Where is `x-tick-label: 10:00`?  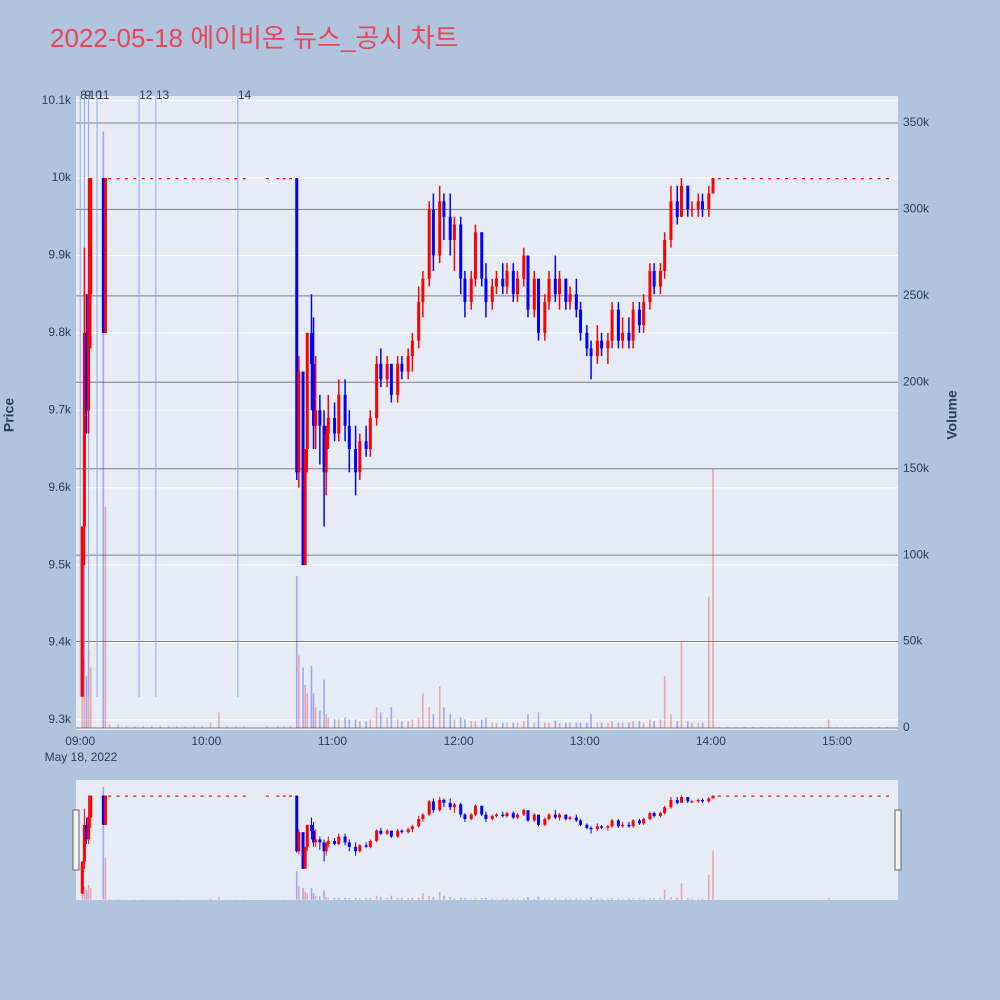 x-tick-label: 10:00 is located at coordinates (206, 741).